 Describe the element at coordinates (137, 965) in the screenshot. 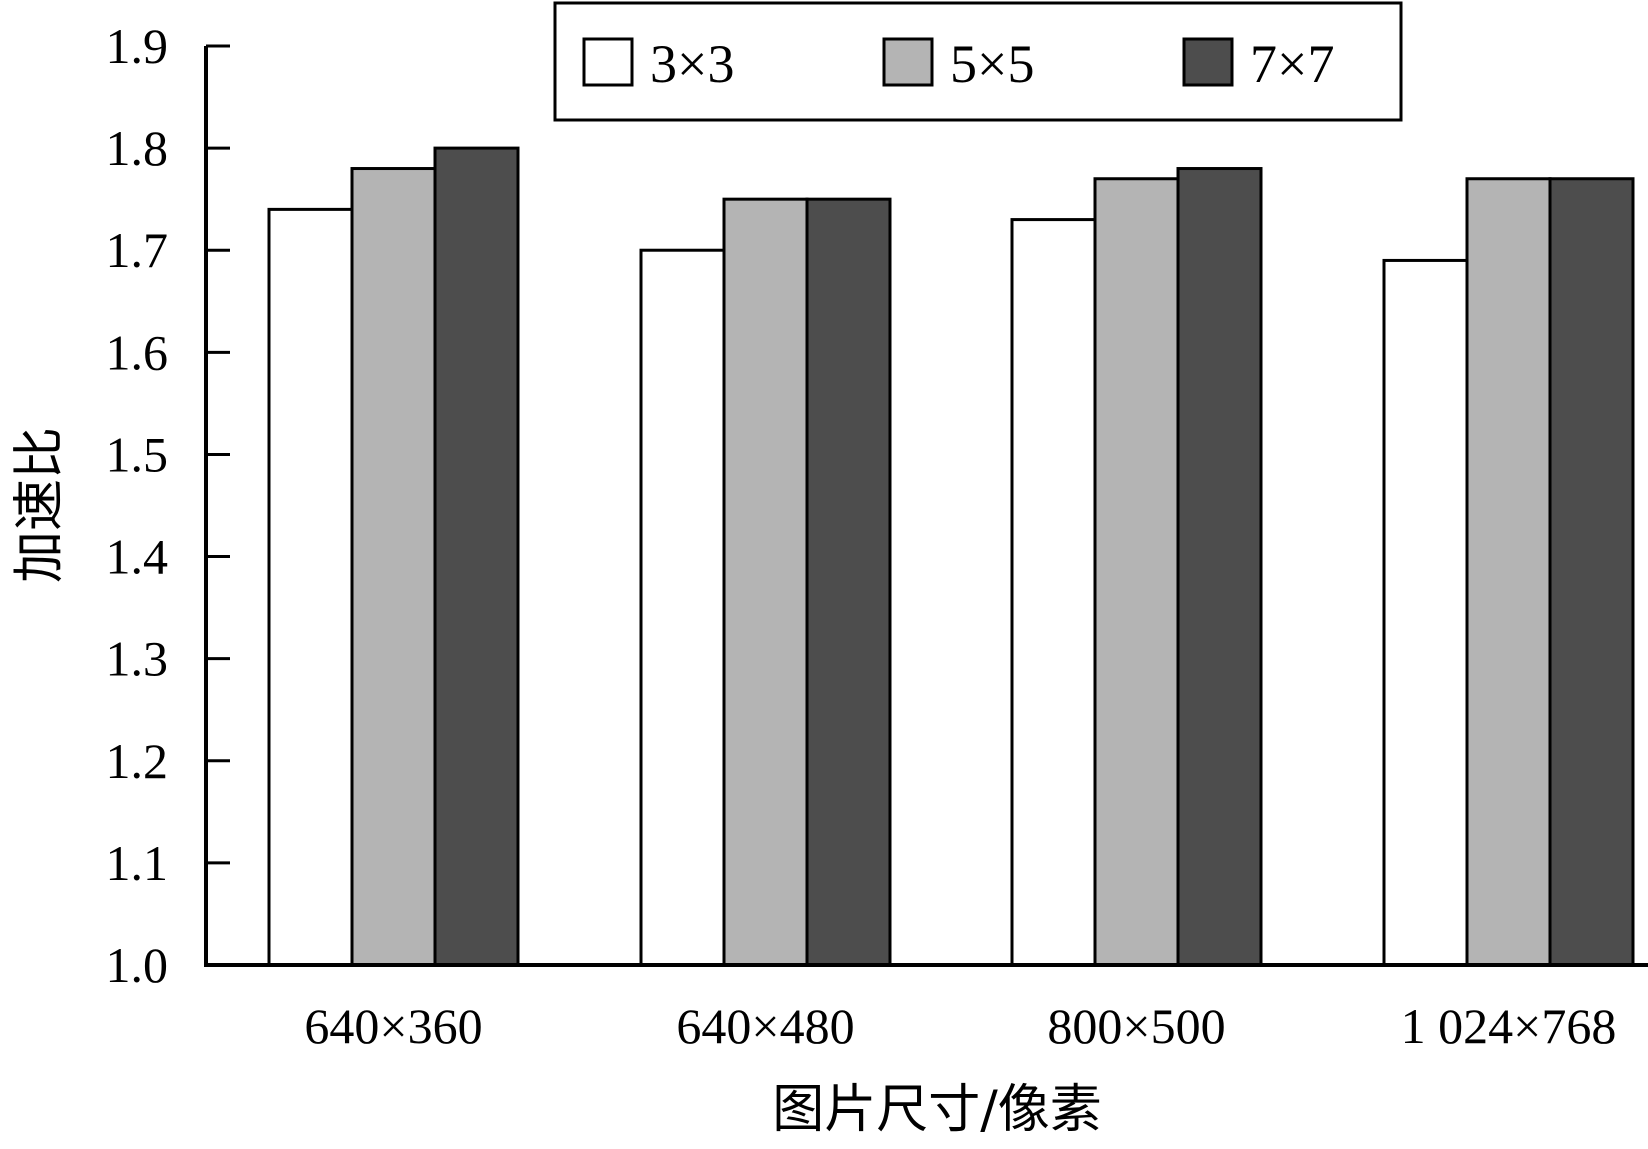

I see `y-tick-label: 1.0` at that location.